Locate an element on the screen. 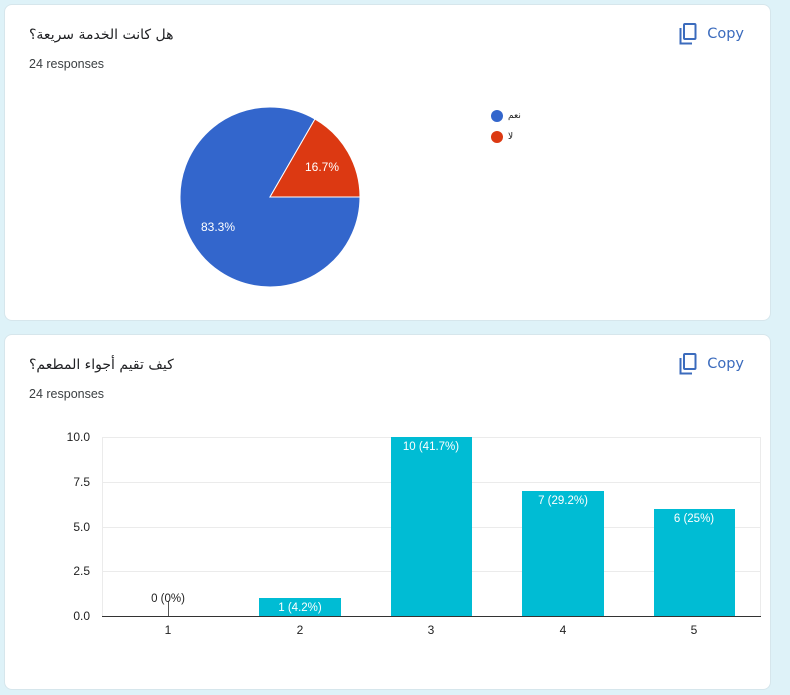 The height and width of the screenshot is (695, 790). svg-text: 3 is located at coordinates (431, 630).